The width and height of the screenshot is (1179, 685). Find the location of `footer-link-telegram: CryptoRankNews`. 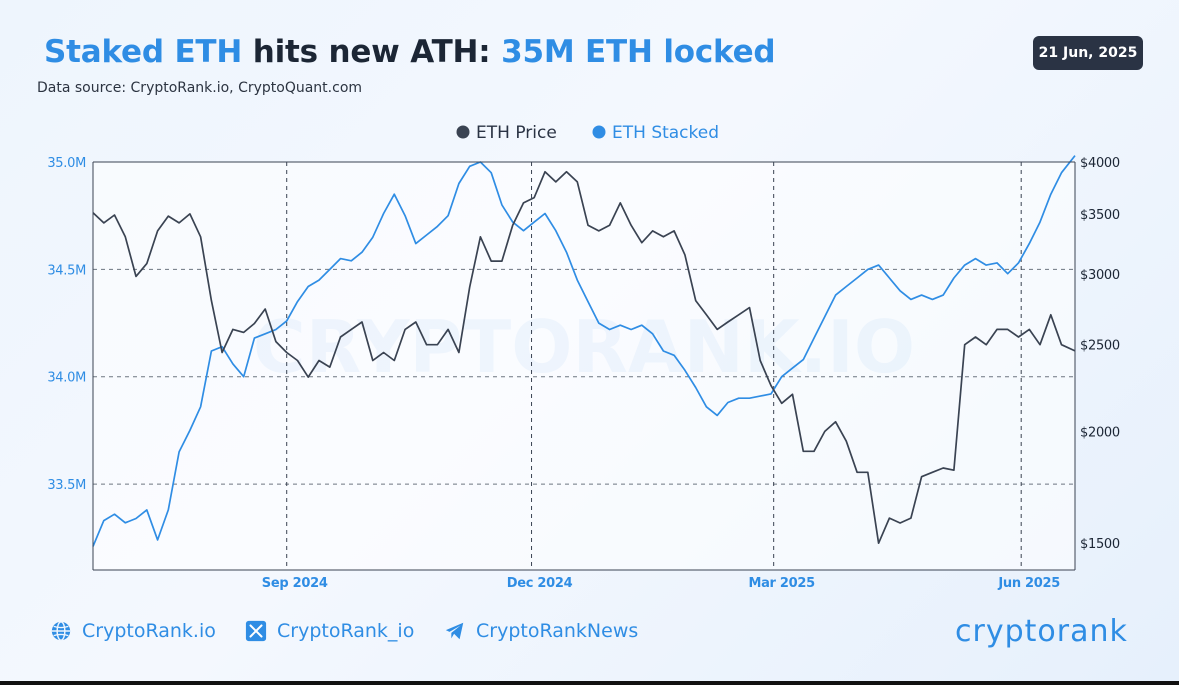

footer-link-telegram: CryptoRankNews is located at coordinates (541, 631).